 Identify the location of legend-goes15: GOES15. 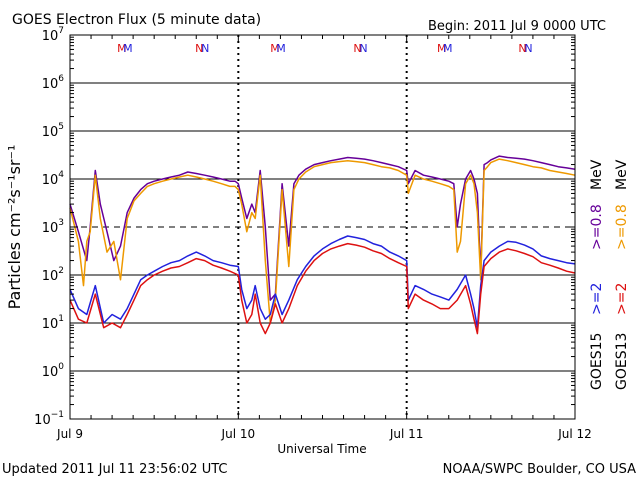
(597, 361).